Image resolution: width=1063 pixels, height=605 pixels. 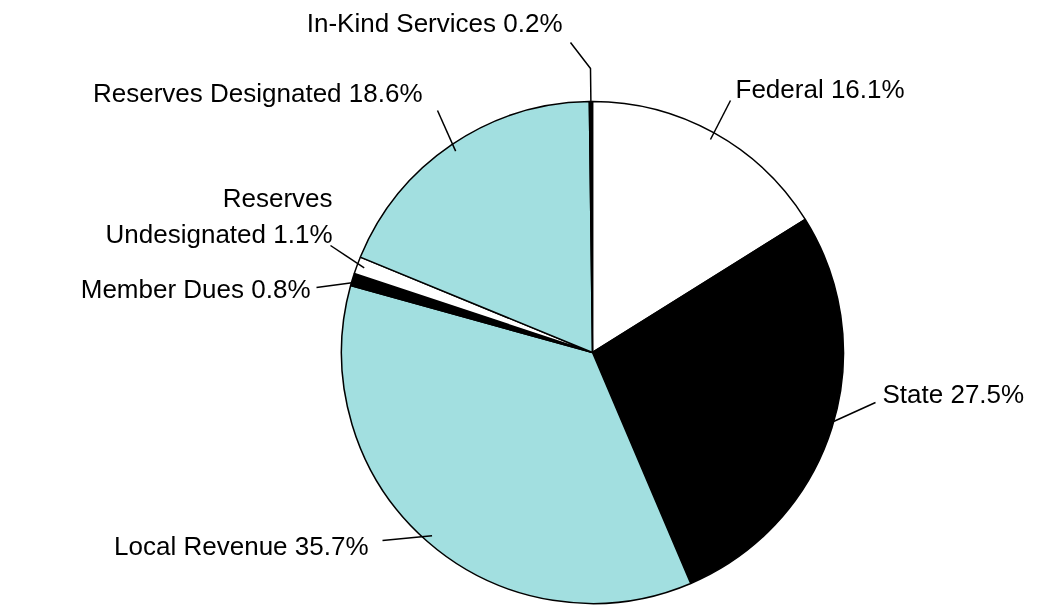 What do you see at coordinates (820, 88) in the screenshot?
I see `slice-label: Federal 16.1%` at bounding box center [820, 88].